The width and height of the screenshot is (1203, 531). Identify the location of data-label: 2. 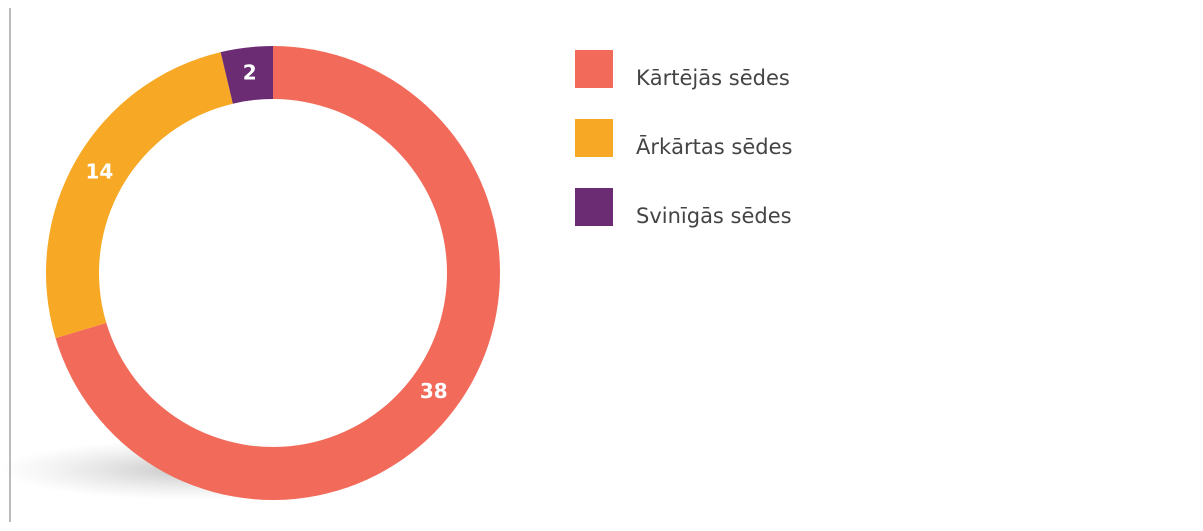
(250, 72).